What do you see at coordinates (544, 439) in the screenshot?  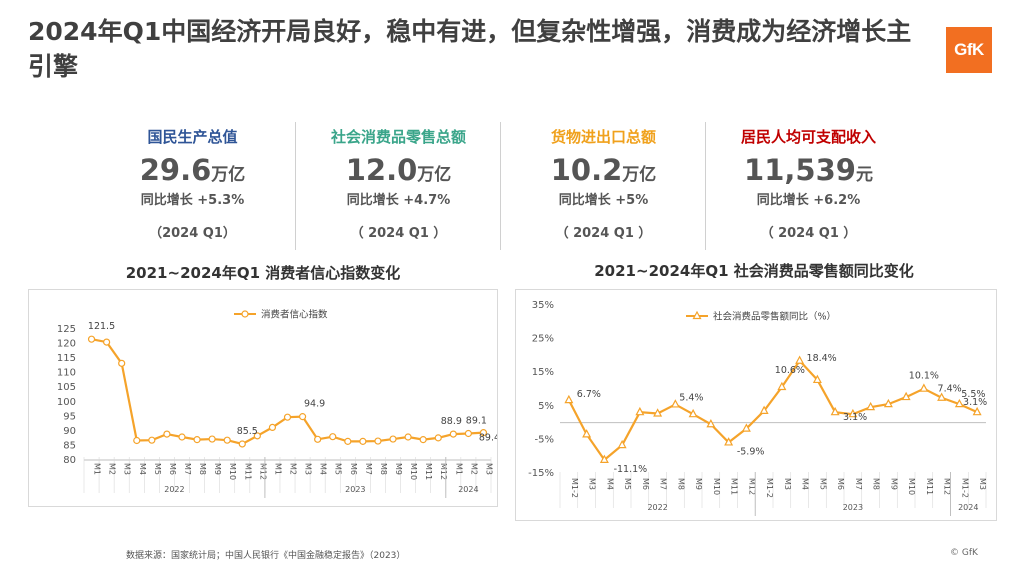 I see `y-tick-label: -5%` at bounding box center [544, 439].